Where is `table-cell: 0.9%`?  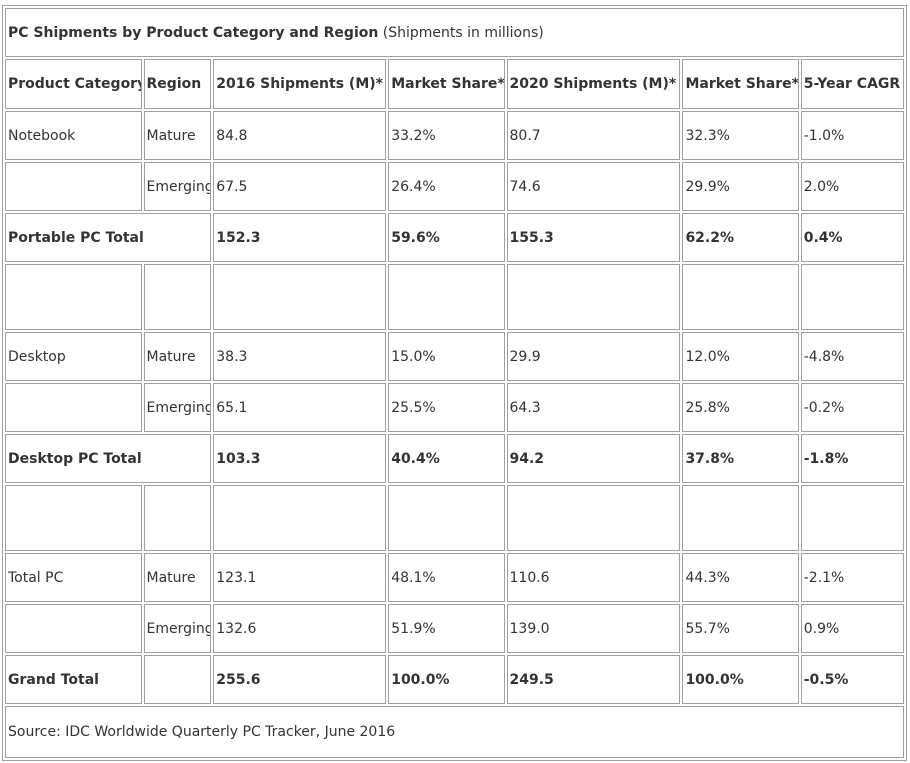 table-cell: 0.9% is located at coordinates (852, 628).